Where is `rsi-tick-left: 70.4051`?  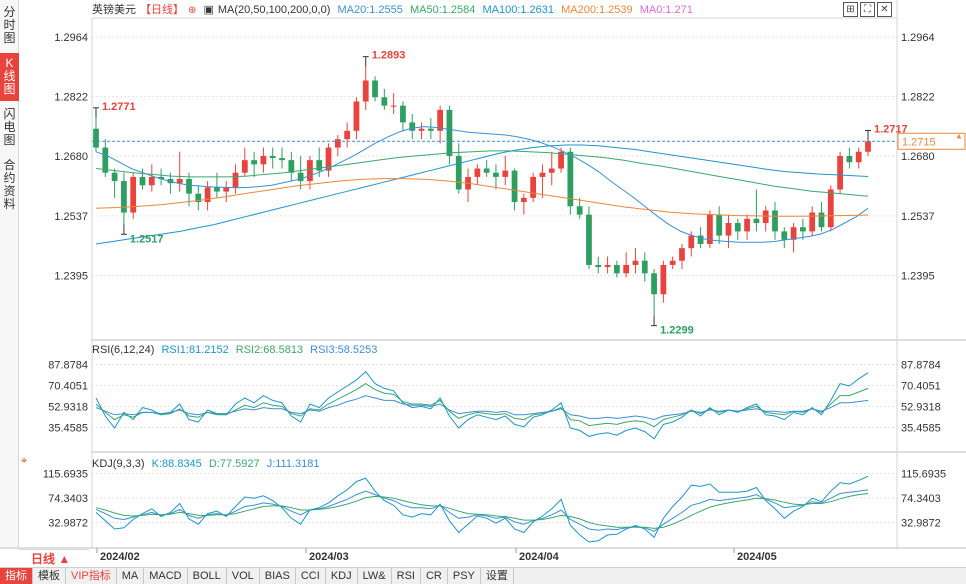 rsi-tick-left: 70.4051 is located at coordinates (68, 387).